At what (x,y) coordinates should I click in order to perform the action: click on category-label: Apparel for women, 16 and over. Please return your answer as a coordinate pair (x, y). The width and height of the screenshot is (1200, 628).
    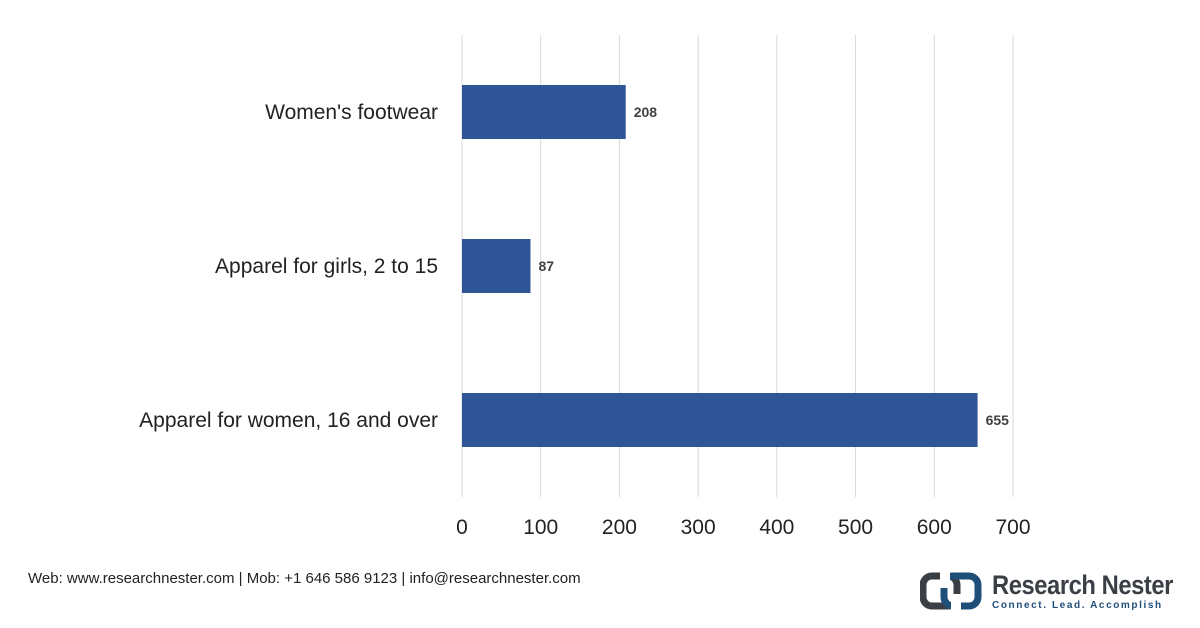
    Looking at the image, I should click on (288, 420).